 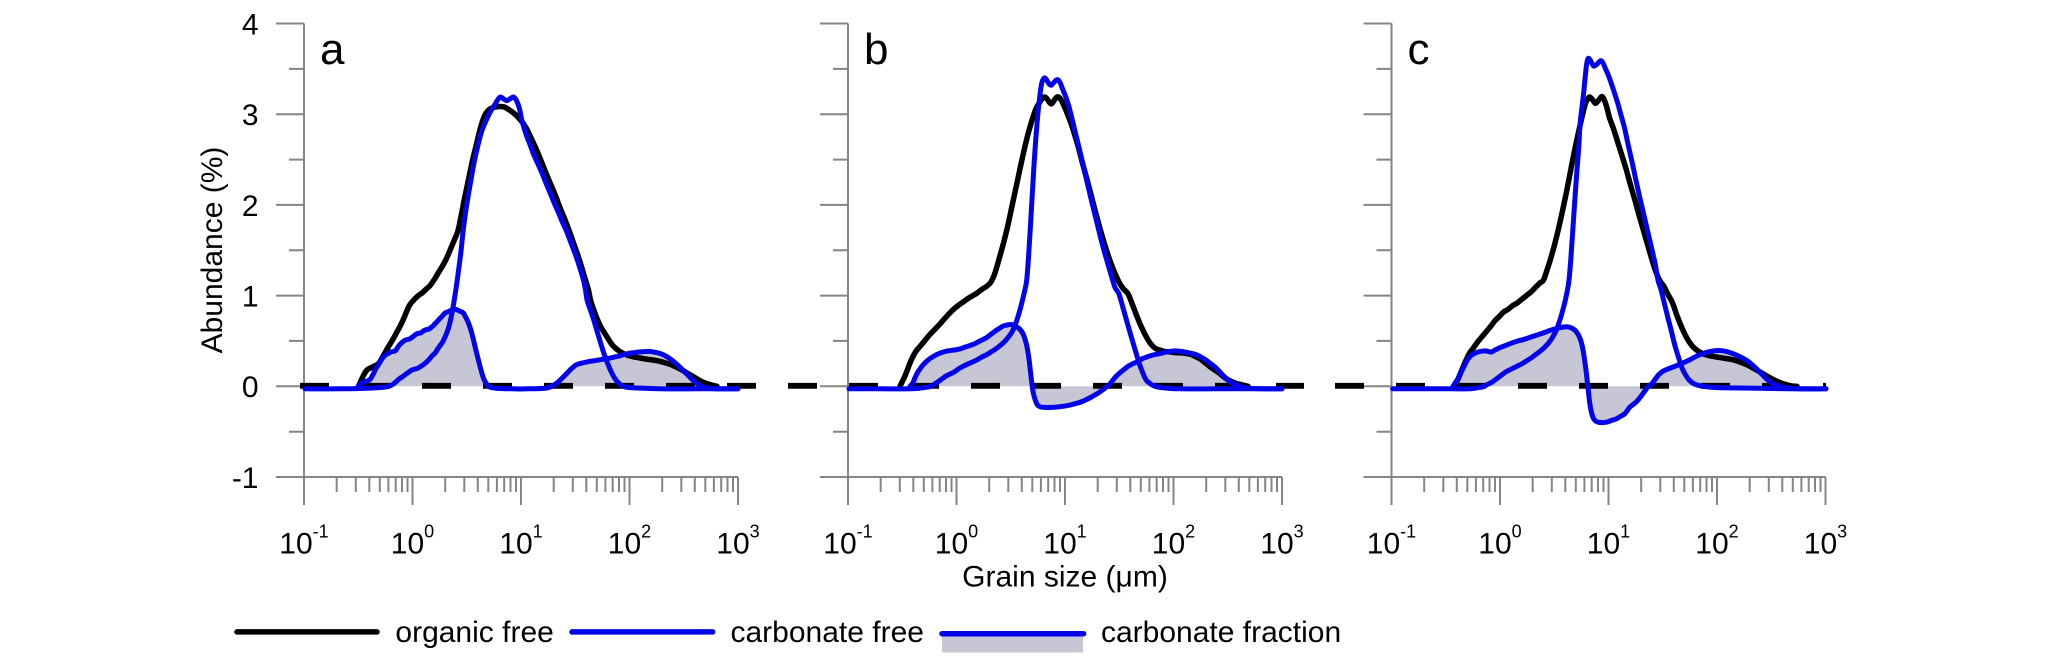 I want to click on svg-text: carbonate fraction, so click(x=1221, y=632).